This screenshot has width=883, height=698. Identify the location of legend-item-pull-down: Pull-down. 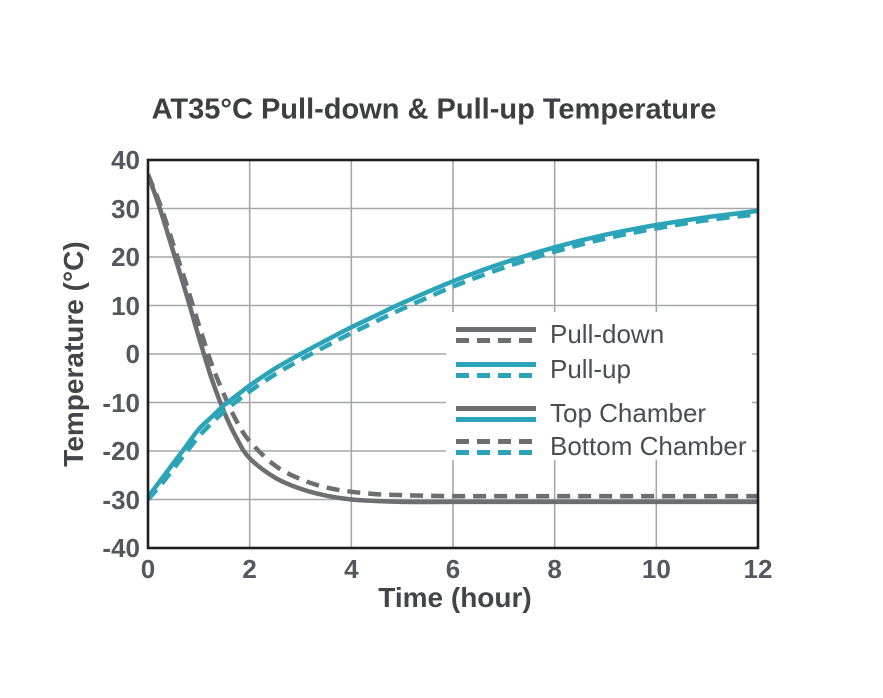
(560, 334).